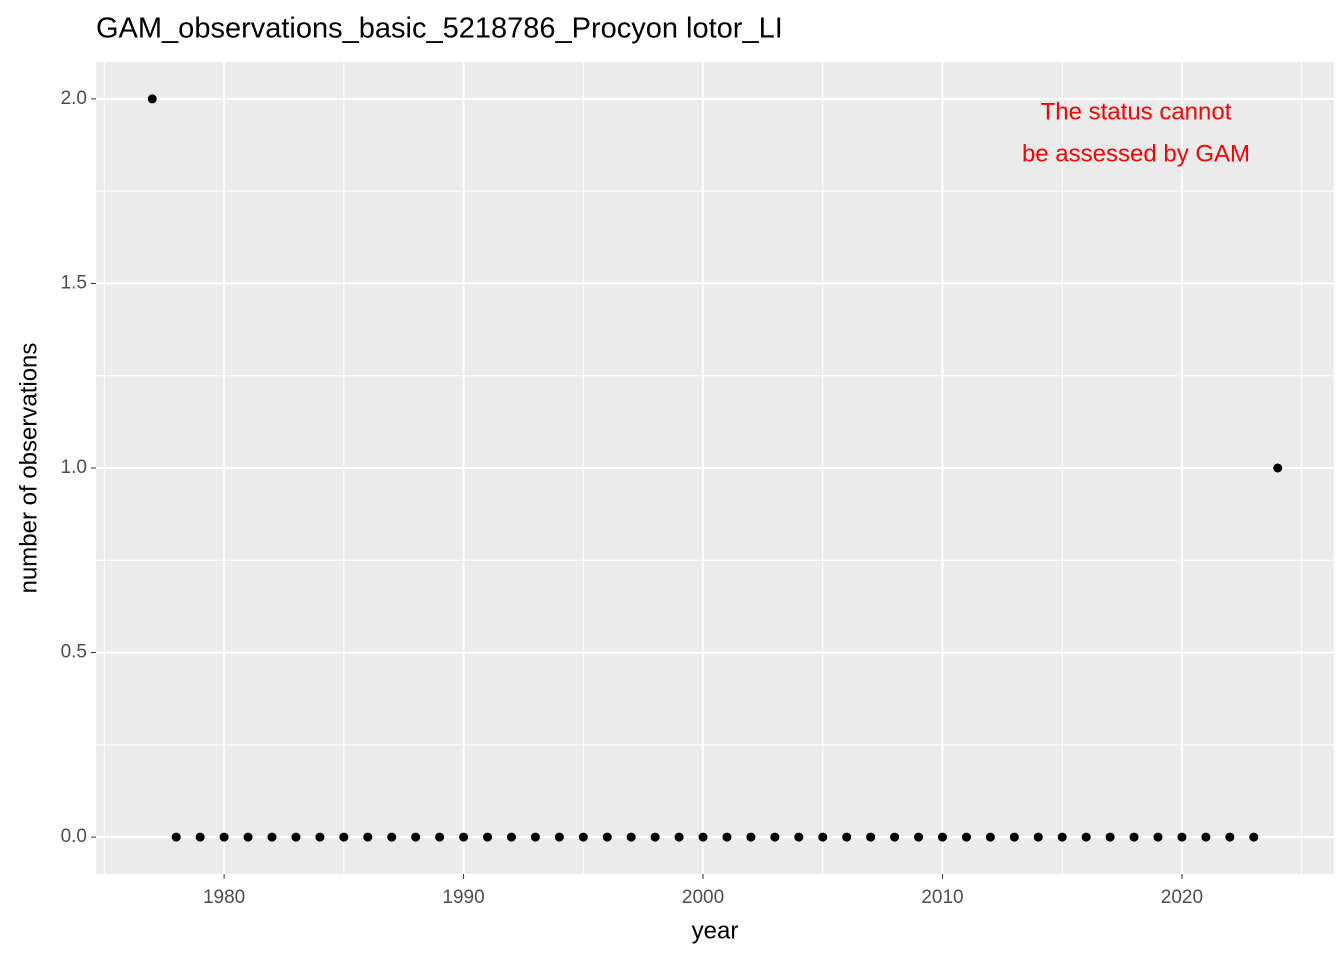 The image size is (1344, 960). Describe the element at coordinates (74, 652) in the screenshot. I see `y-tick-label: 0.5` at that location.